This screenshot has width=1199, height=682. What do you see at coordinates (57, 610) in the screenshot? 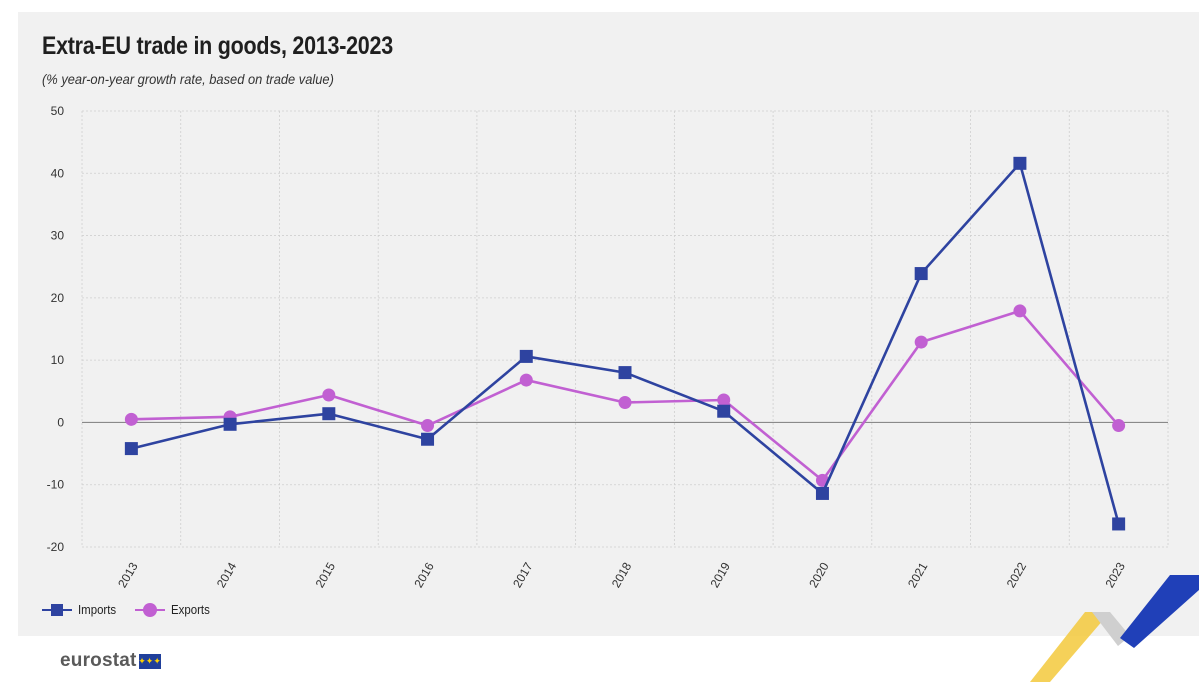
I see `imports-swatch-icon` at bounding box center [57, 610].